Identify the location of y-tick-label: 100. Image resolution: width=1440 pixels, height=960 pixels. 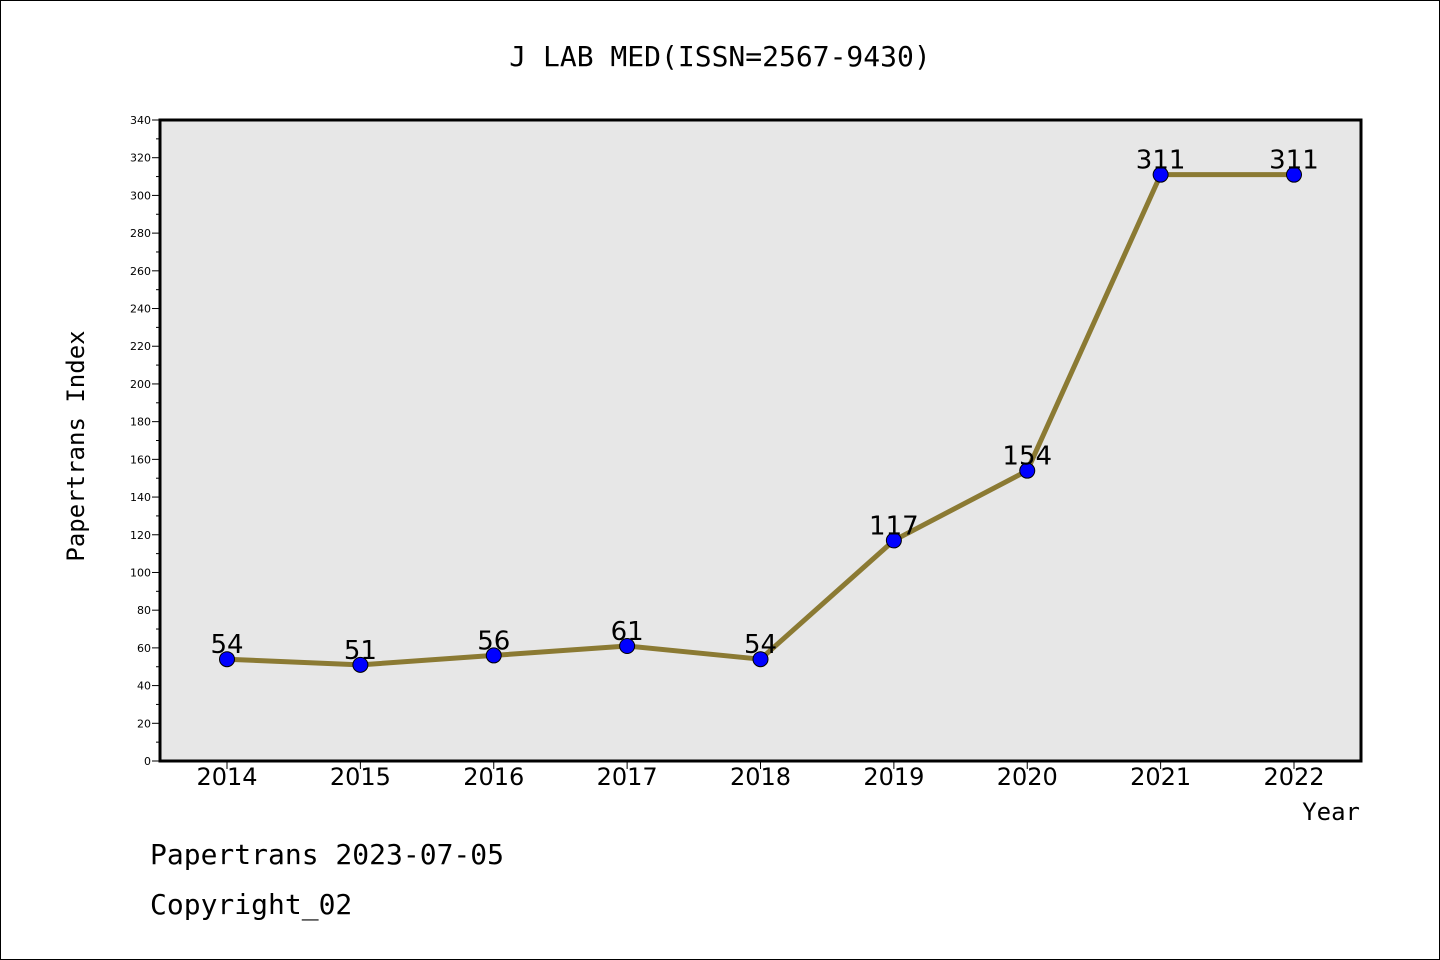
(140, 572).